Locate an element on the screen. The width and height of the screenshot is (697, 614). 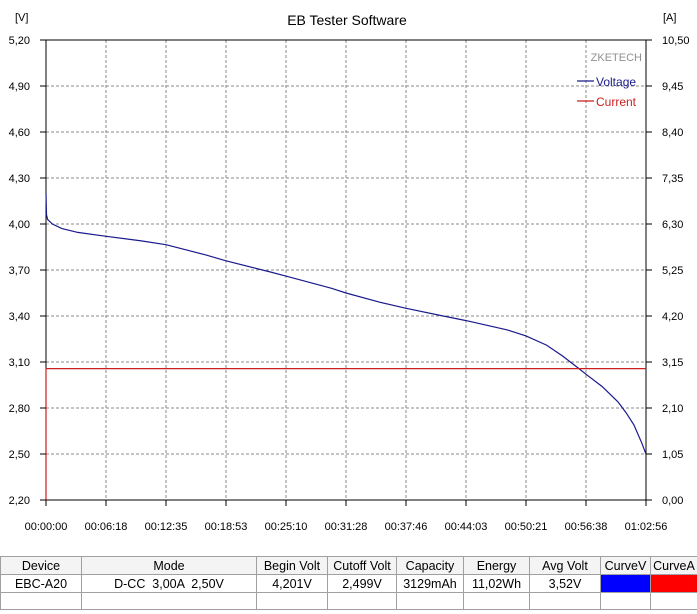
cell-curve-a is located at coordinates (673, 583).